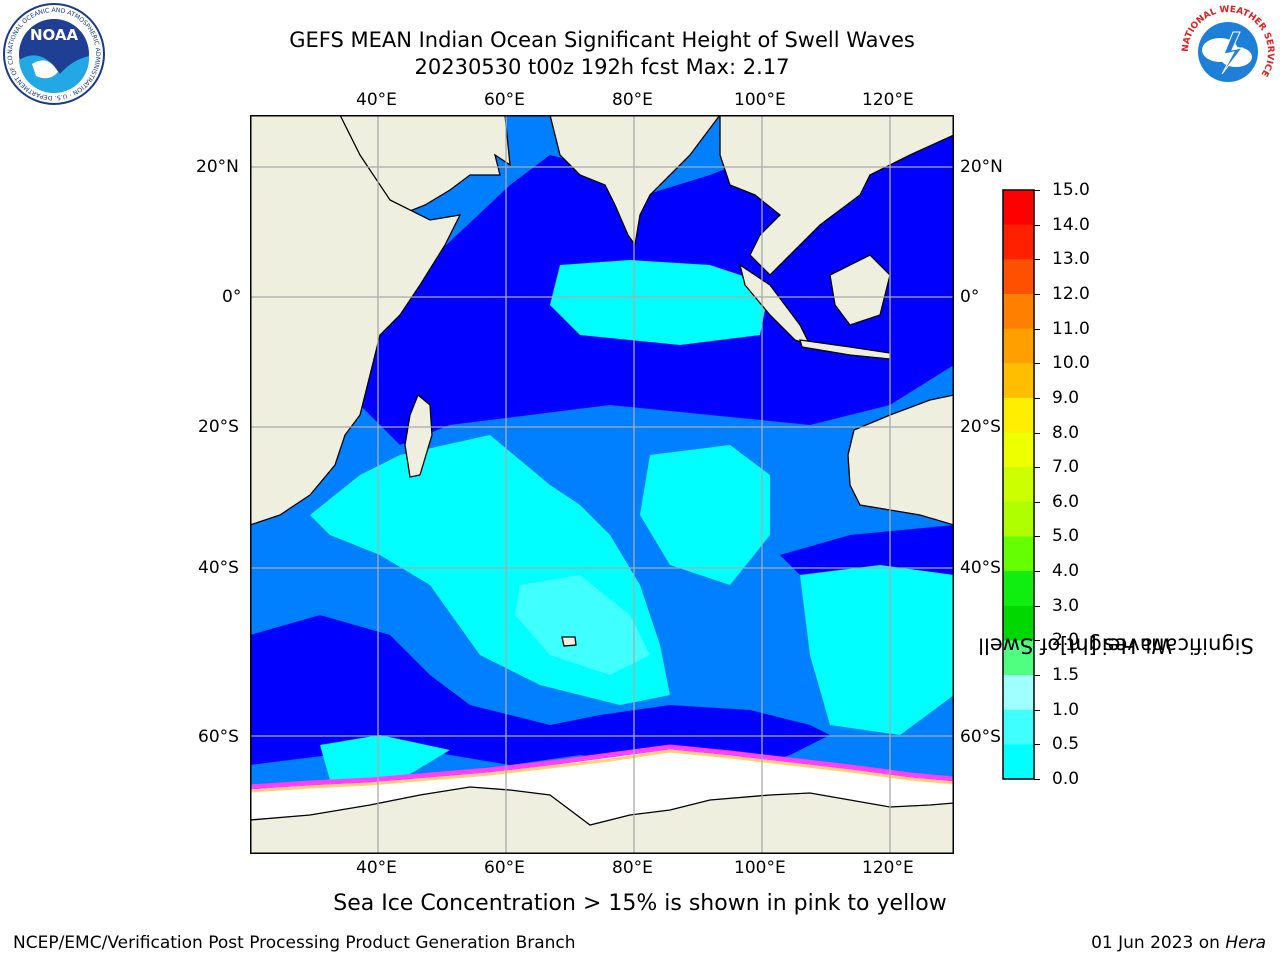  I want to click on swell-band-higher, so click(582, 625).